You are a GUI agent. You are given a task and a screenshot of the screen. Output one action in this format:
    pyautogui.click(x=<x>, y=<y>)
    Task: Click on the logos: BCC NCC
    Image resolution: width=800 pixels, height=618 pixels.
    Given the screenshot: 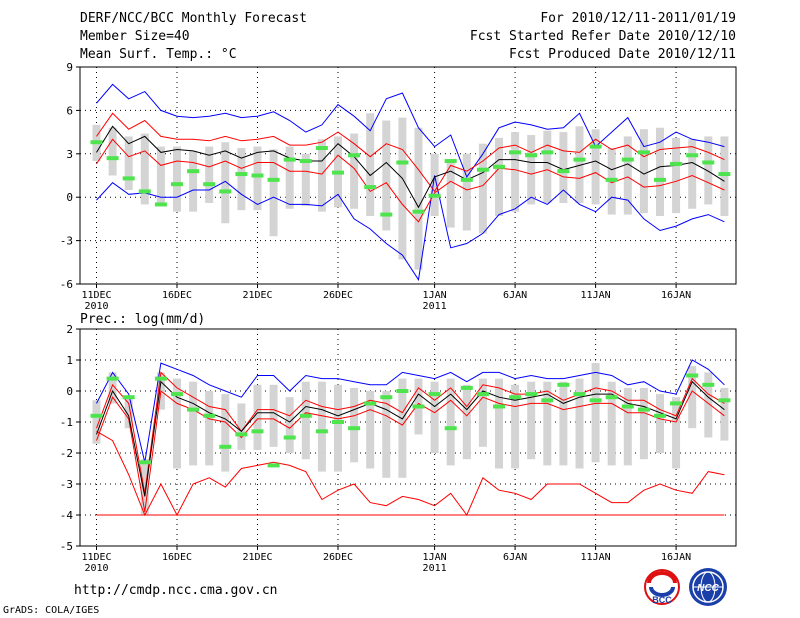 What is the action you would take?
    pyautogui.click(x=685, y=587)
    